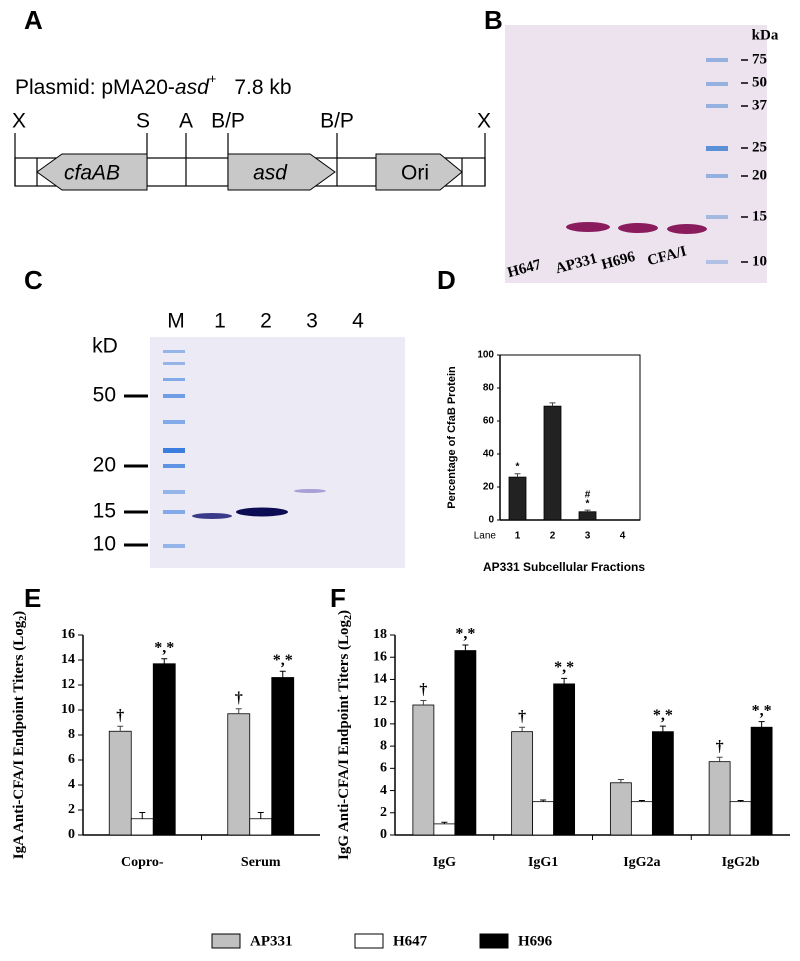  Describe the element at coordinates (553, 536) in the screenshot. I see `x-tick-label: 2` at that location.